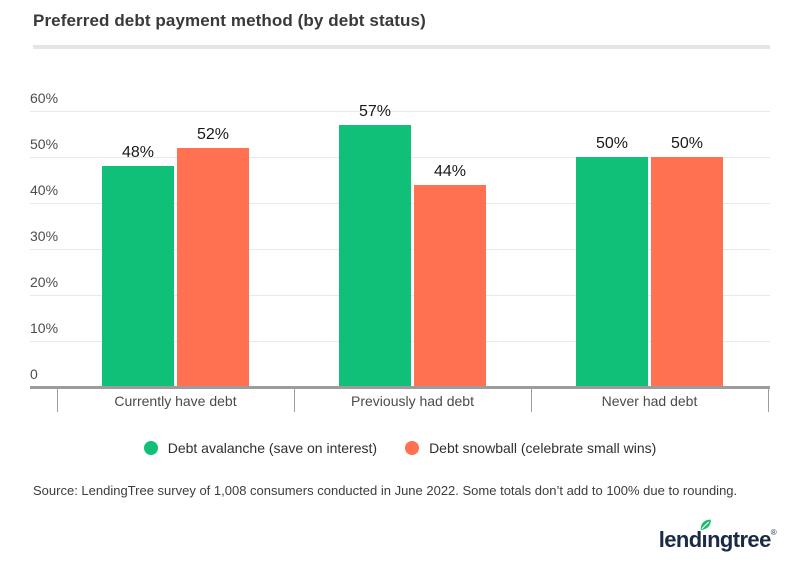 This screenshot has height=565, width=800. What do you see at coordinates (175, 401) in the screenshot?
I see `x-axis-category-label: Currently have debt` at bounding box center [175, 401].